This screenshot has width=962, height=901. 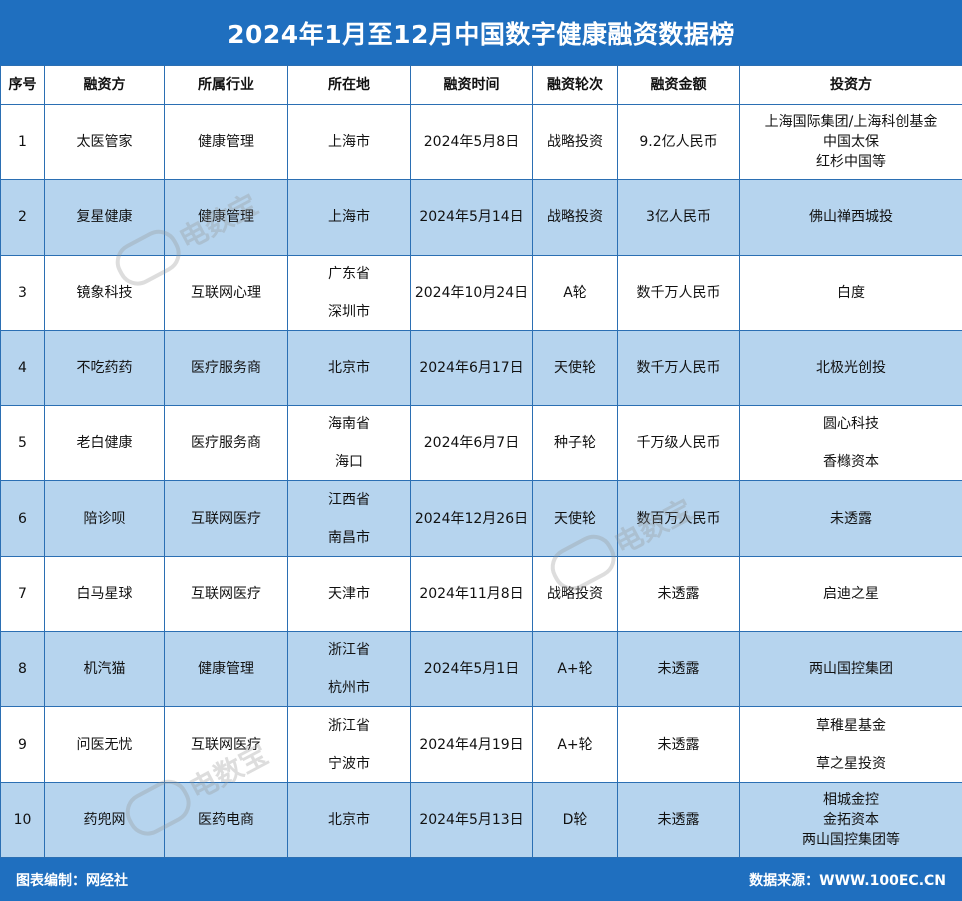 What do you see at coordinates (678, 85) in the screenshot?
I see `column-header: 融资金额` at bounding box center [678, 85].